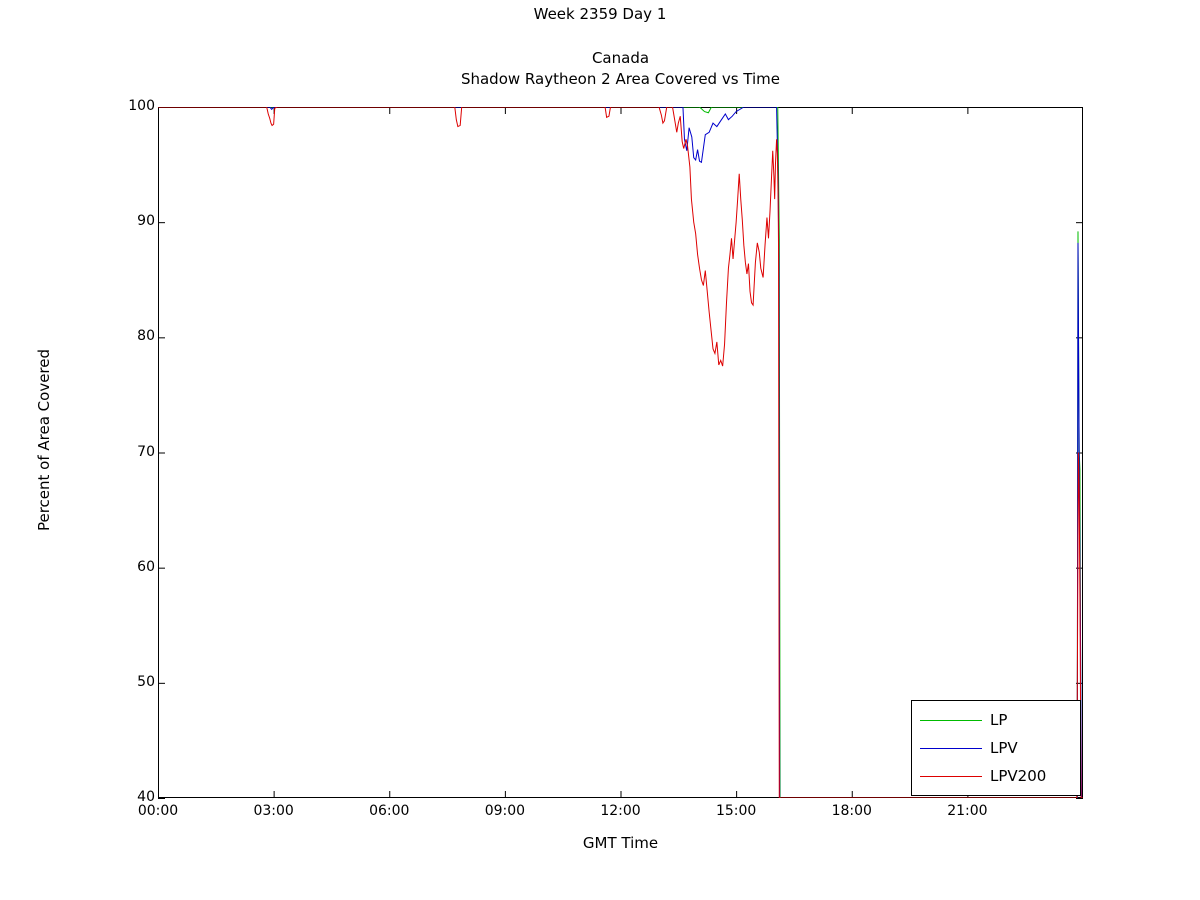 Image resolution: width=1200 pixels, height=900 pixels. I want to click on chart-title-line-2: Shadow Raytheon 2 Area Covered vs Time, so click(620, 79).